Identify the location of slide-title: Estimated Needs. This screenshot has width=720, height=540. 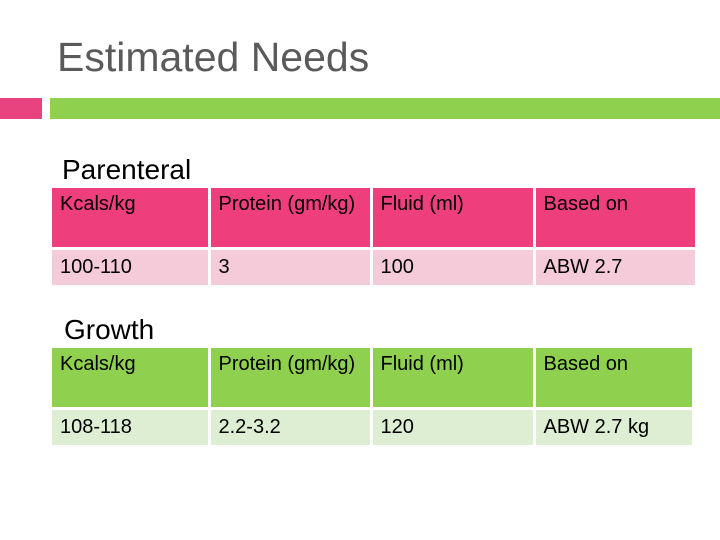
(213, 57).